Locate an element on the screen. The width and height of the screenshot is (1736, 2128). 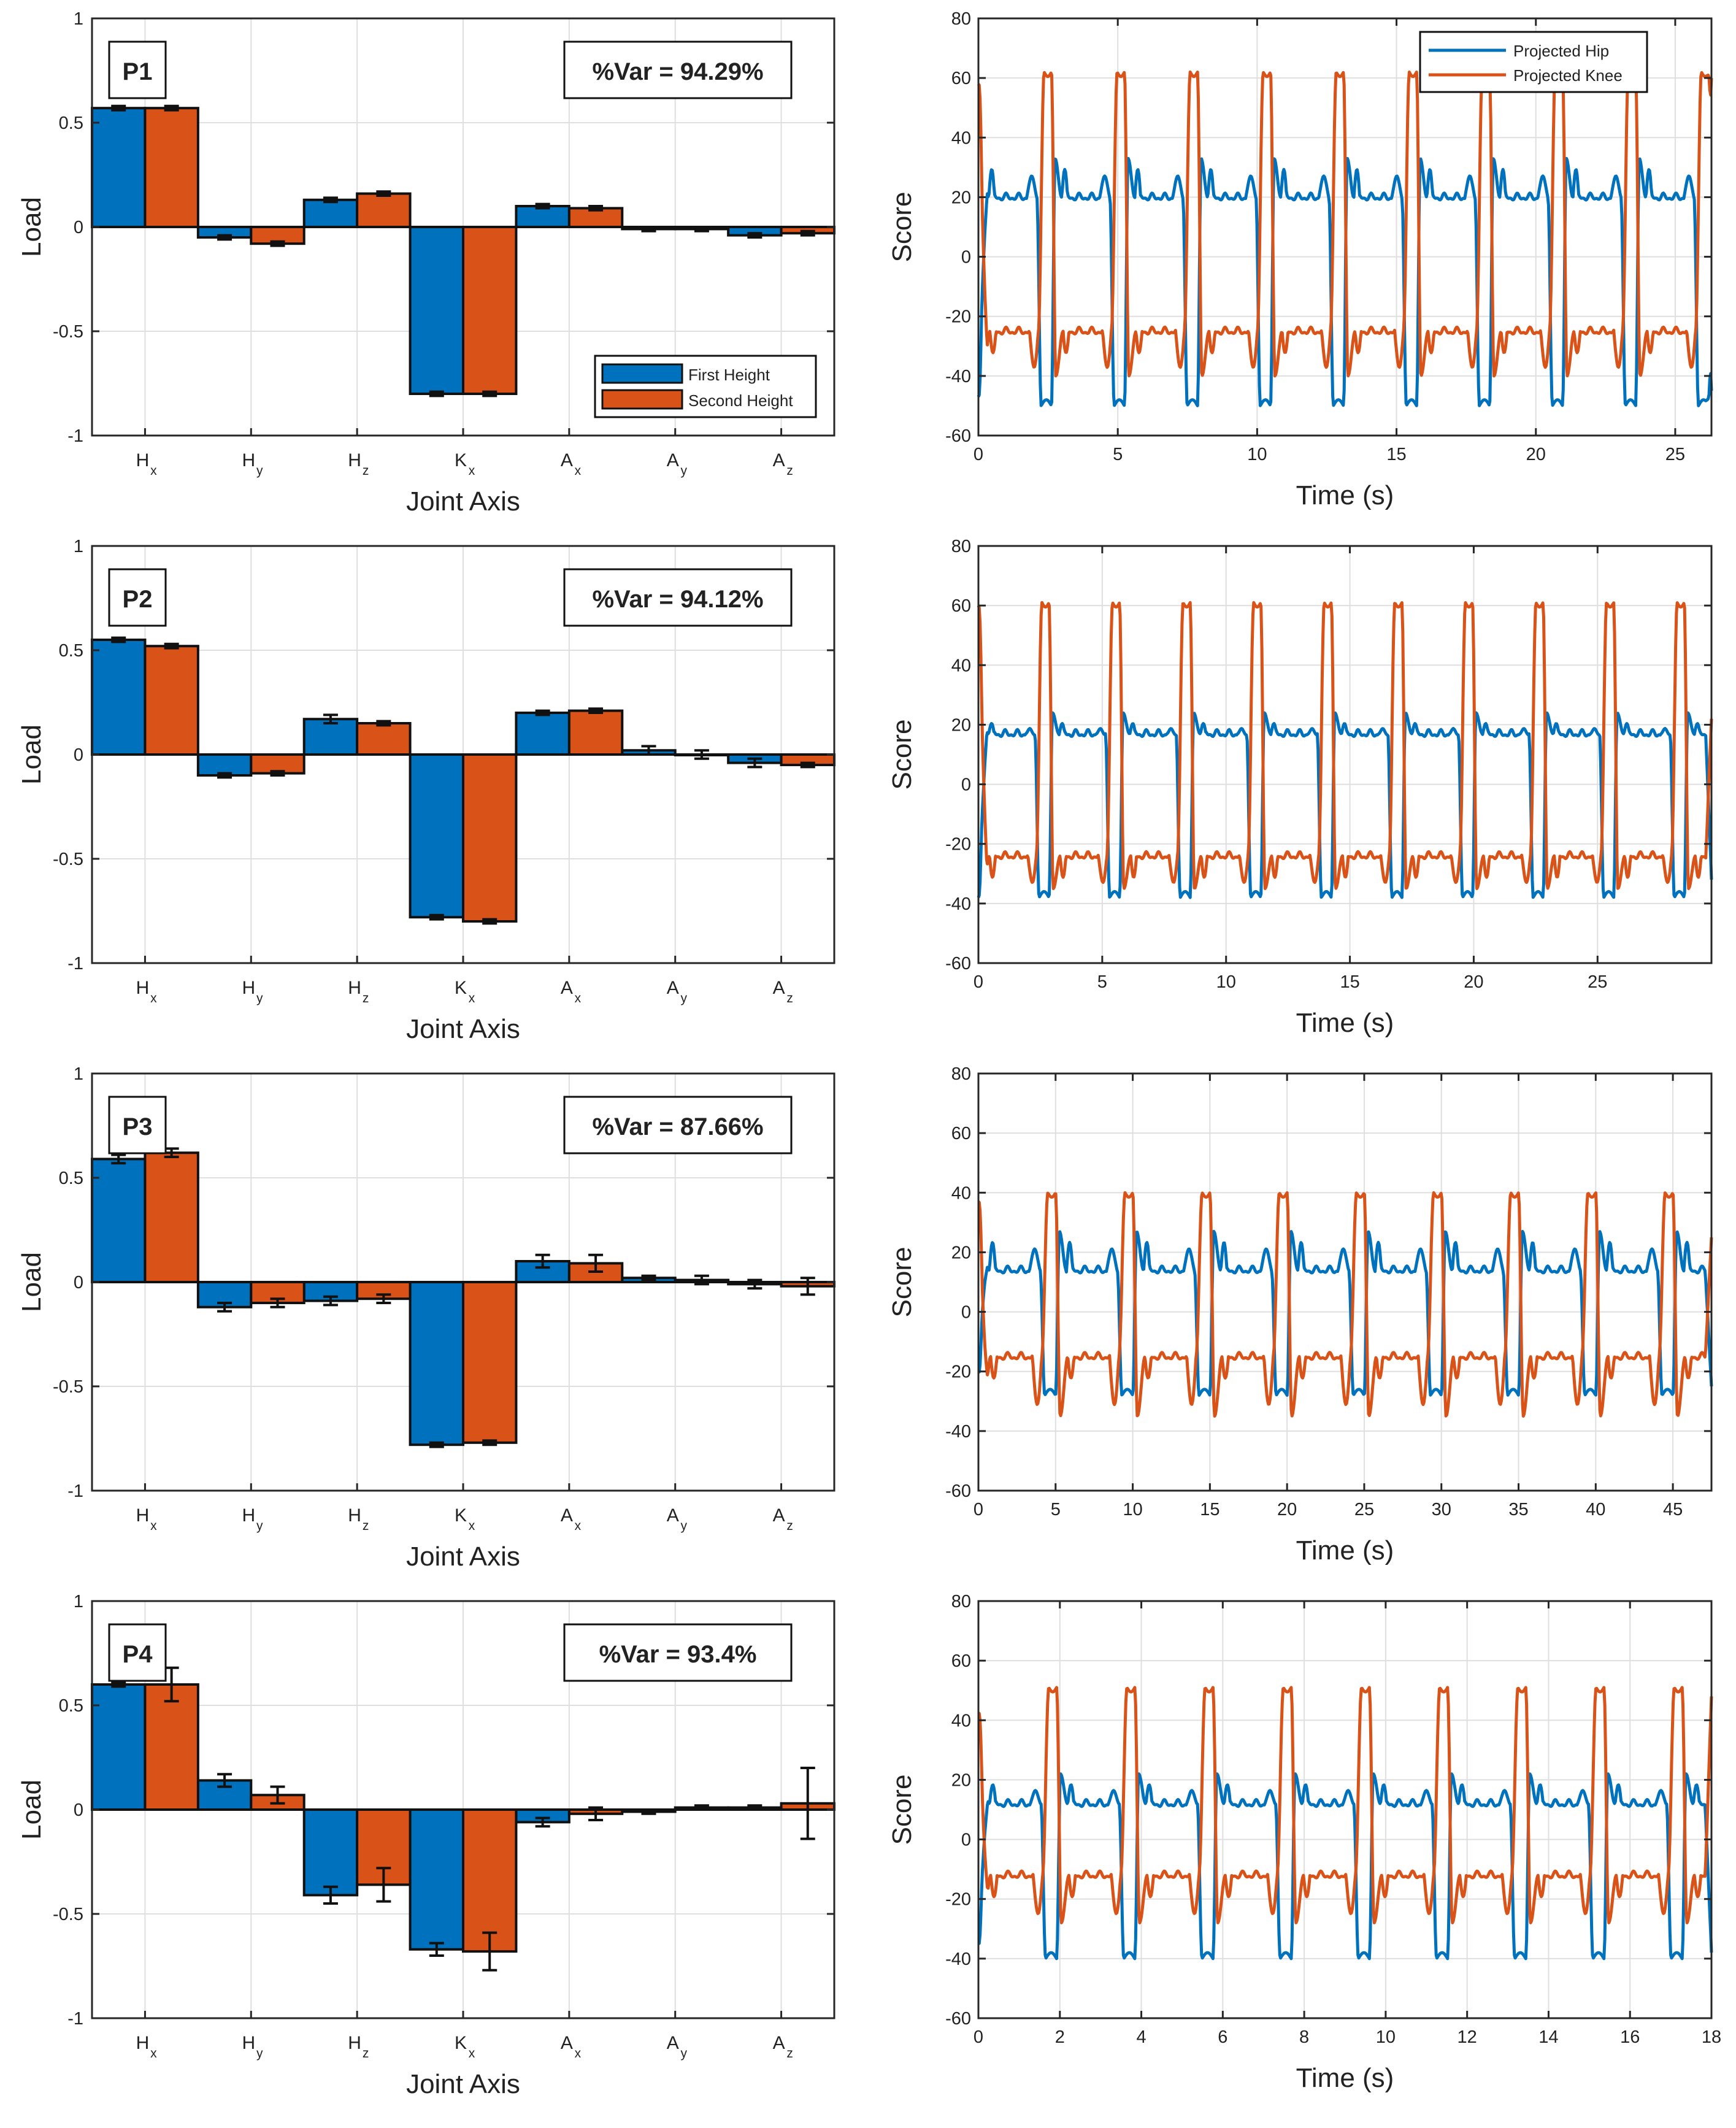
panel-label: P3 is located at coordinates (138, 1127).